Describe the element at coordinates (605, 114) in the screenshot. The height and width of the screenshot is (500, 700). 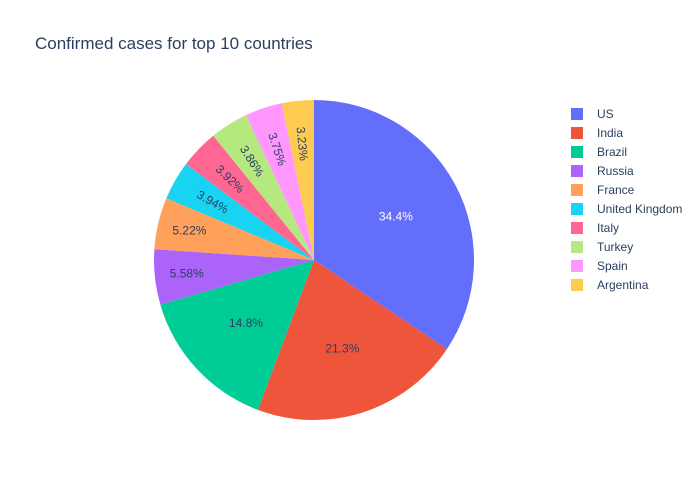
I see `legend-label: US` at that location.